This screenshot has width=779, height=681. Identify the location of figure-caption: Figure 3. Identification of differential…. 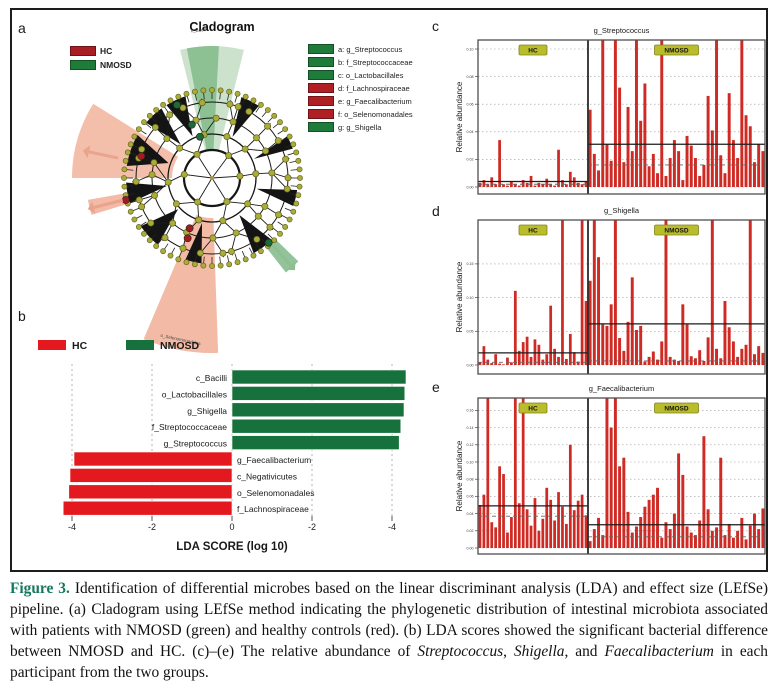
(389, 629).